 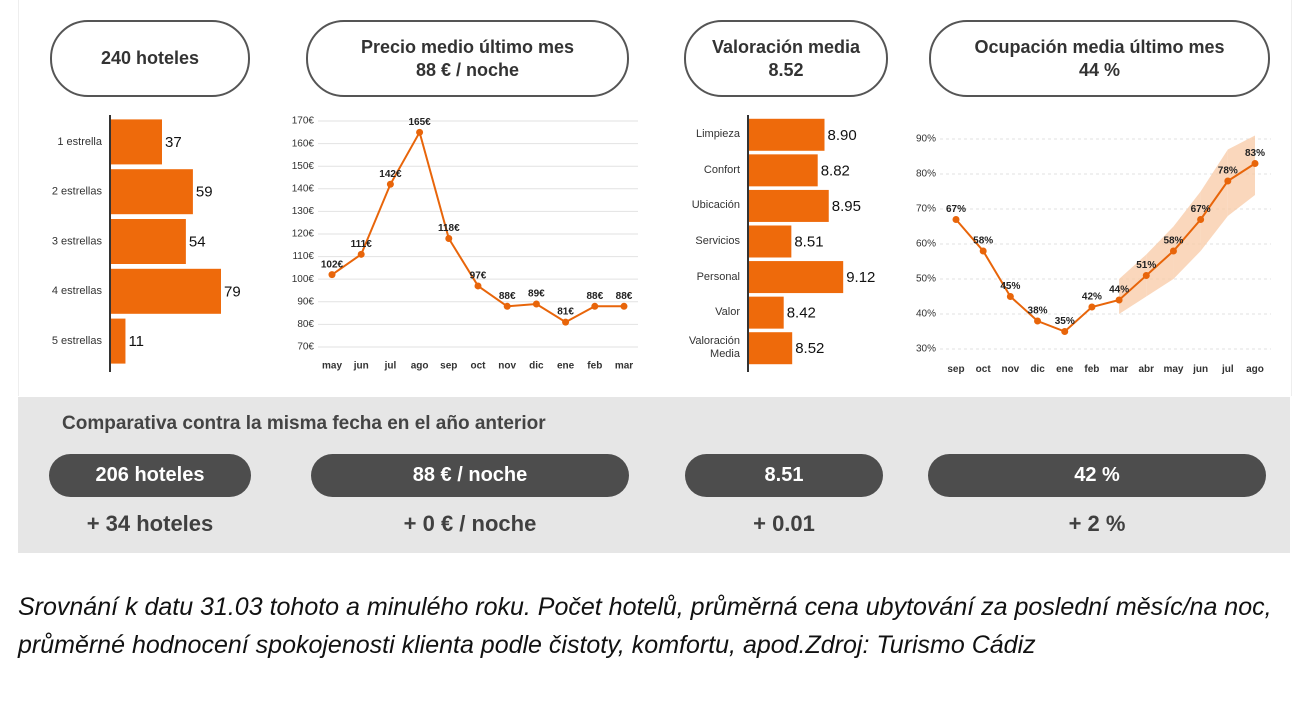 What do you see at coordinates (926, 279) in the screenshot?
I see `y-tick-label: 50%` at bounding box center [926, 279].